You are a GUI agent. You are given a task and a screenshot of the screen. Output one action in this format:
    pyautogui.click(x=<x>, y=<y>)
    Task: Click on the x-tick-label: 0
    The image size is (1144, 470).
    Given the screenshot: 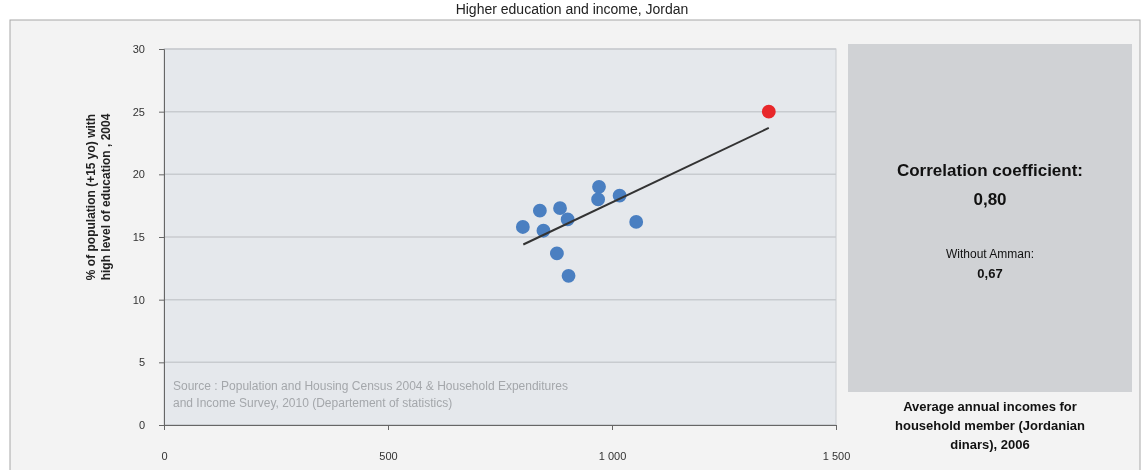 What is the action you would take?
    pyautogui.click(x=164, y=455)
    